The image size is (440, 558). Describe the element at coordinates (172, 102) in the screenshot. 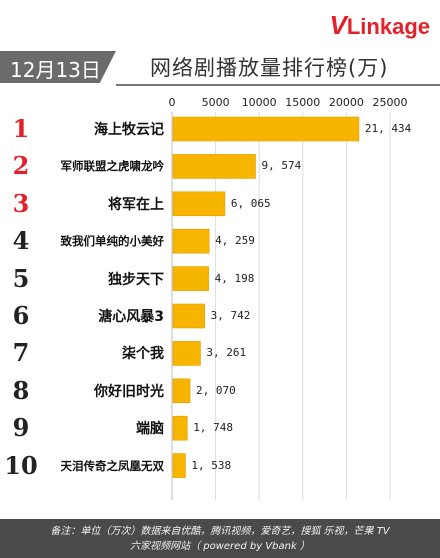

I see `x-tick-label: 0` at that location.